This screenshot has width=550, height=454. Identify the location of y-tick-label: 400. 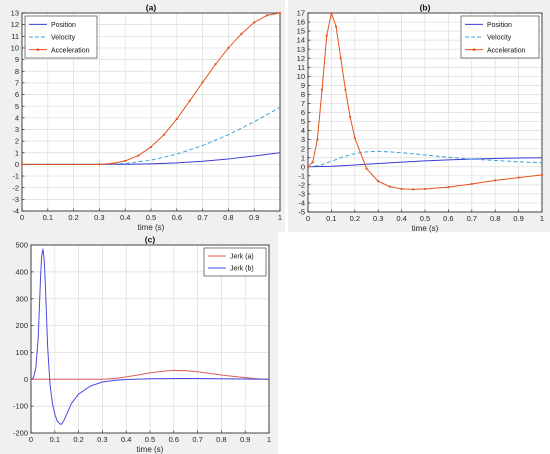
(21, 271).